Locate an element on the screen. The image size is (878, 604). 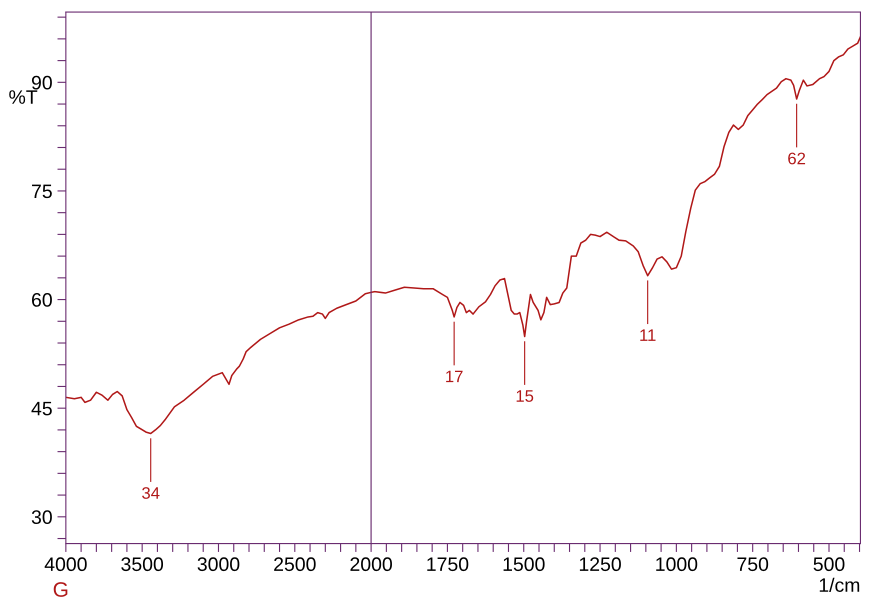
y-tick-label: 90 is located at coordinates (42, 83).